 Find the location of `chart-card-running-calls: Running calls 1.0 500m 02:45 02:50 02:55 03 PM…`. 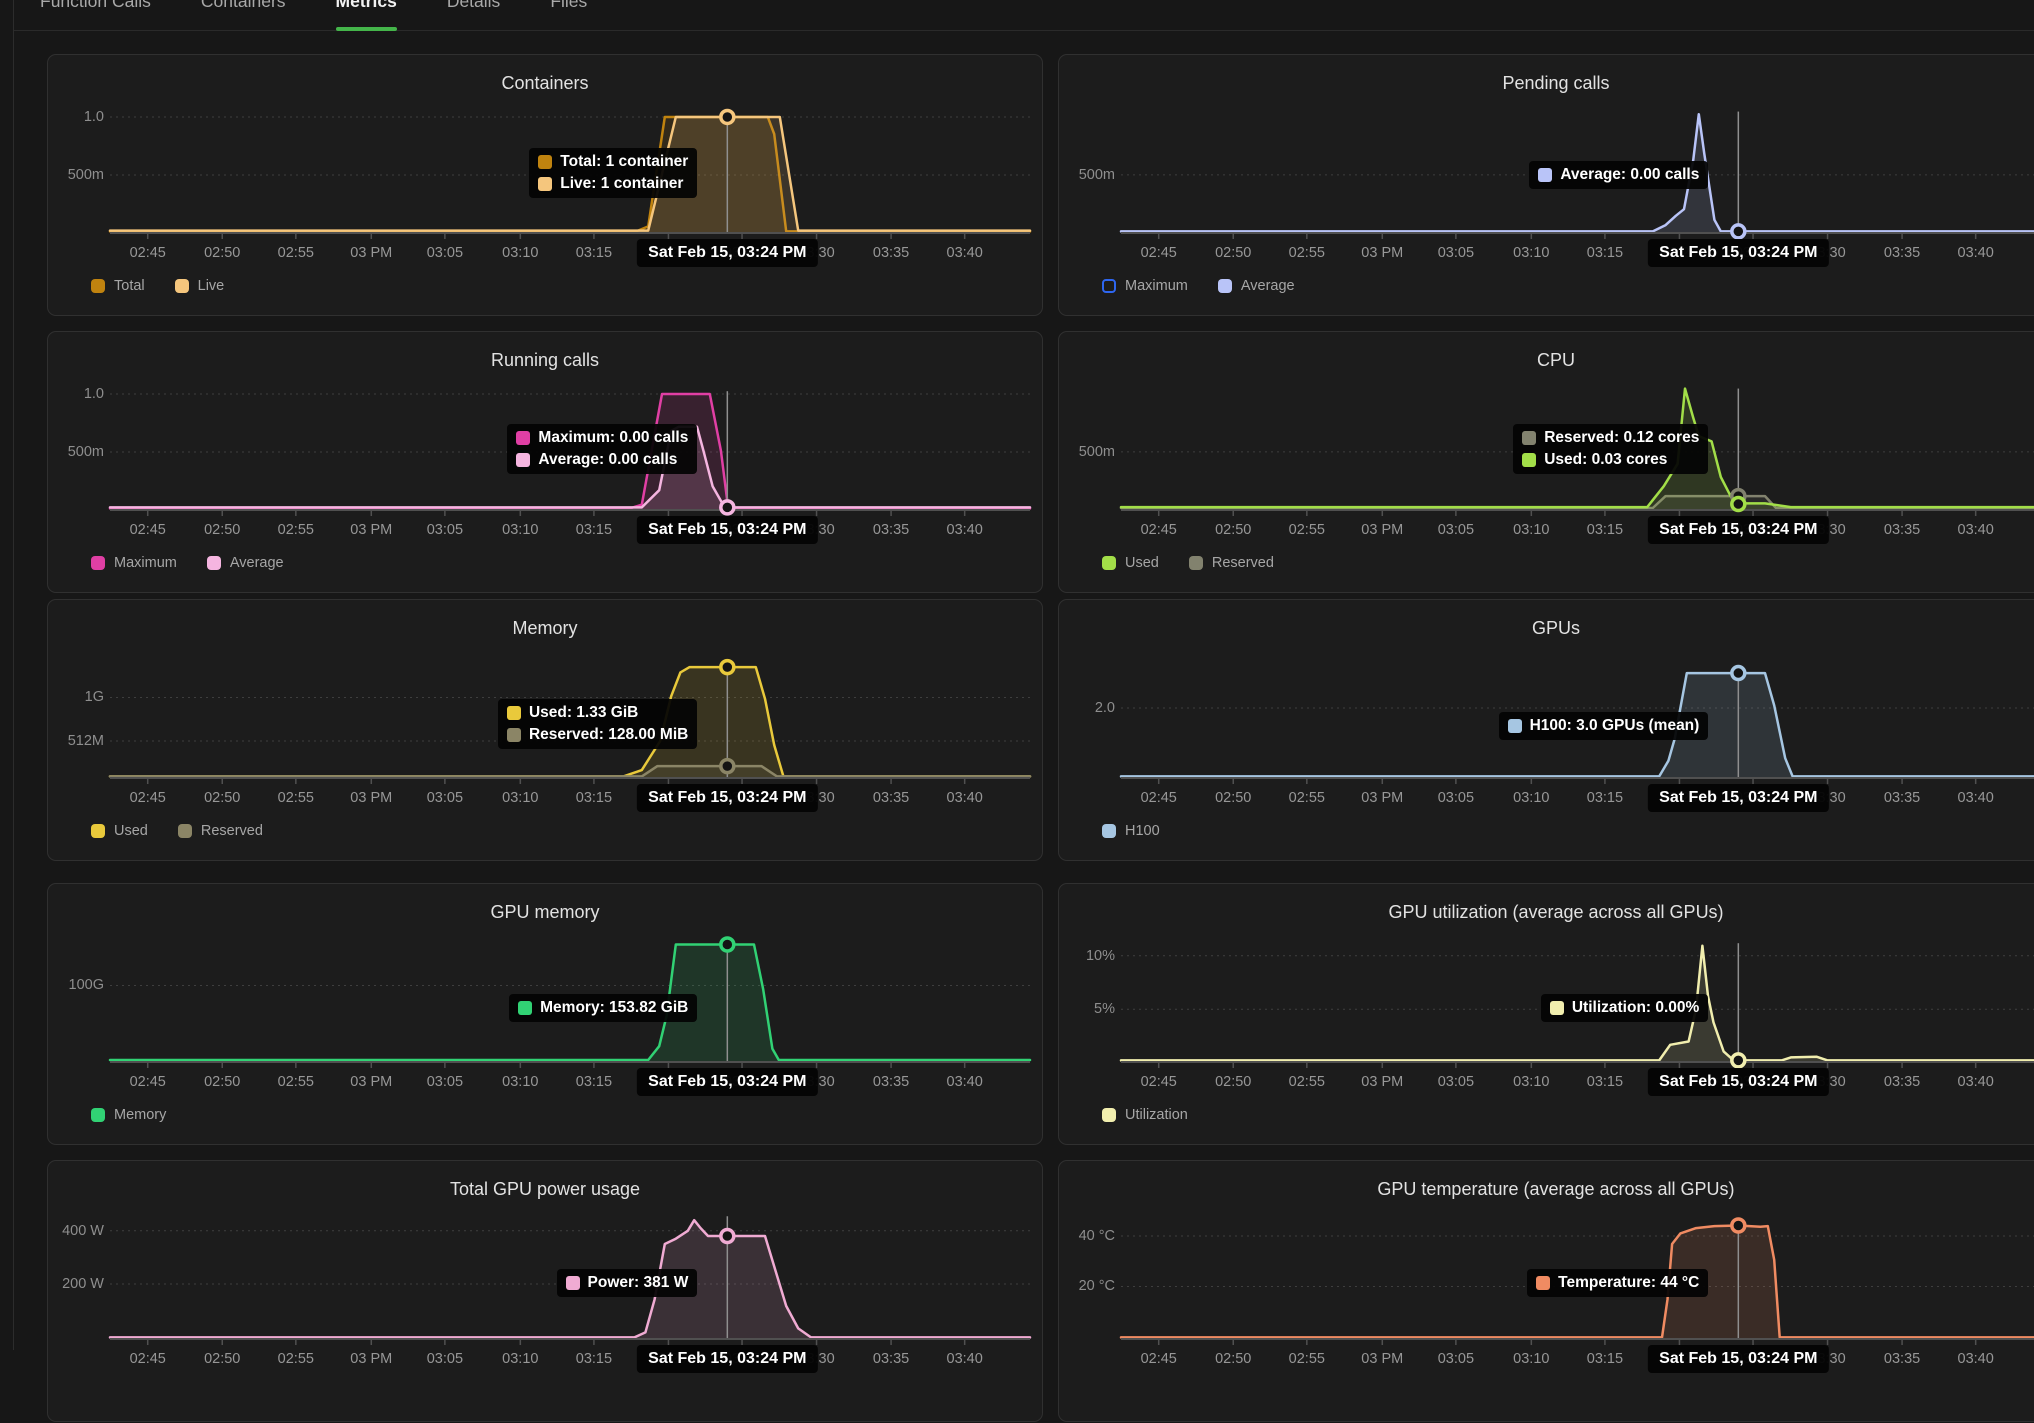

chart-card-running-calls: Running calls 1.0 500m 02:45 02:50 02:55 03 PM… is located at coordinates (545, 462).